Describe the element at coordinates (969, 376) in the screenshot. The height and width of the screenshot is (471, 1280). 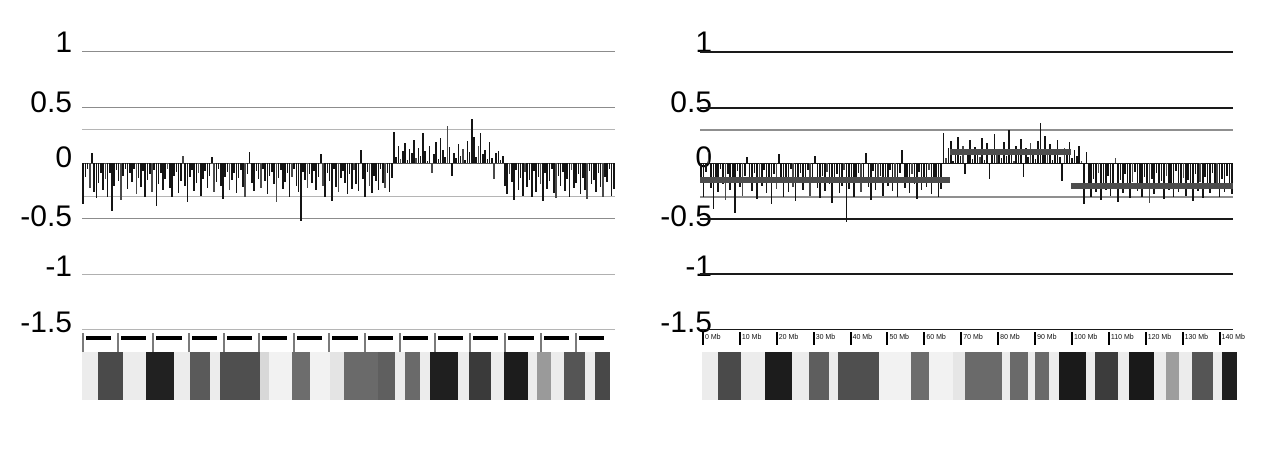
I see `ideogram-right` at that location.